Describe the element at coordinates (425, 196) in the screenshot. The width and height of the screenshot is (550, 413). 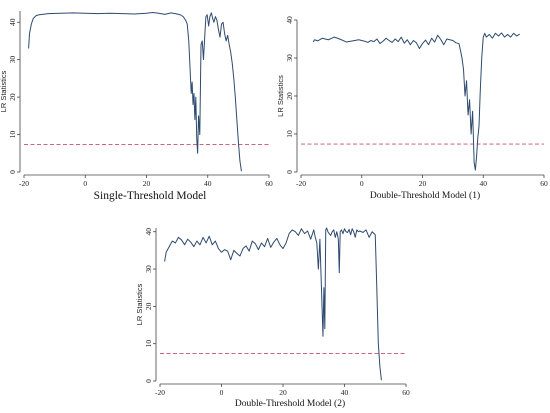
I see `caption-panel-2: Double-Threshold Model (1)` at that location.